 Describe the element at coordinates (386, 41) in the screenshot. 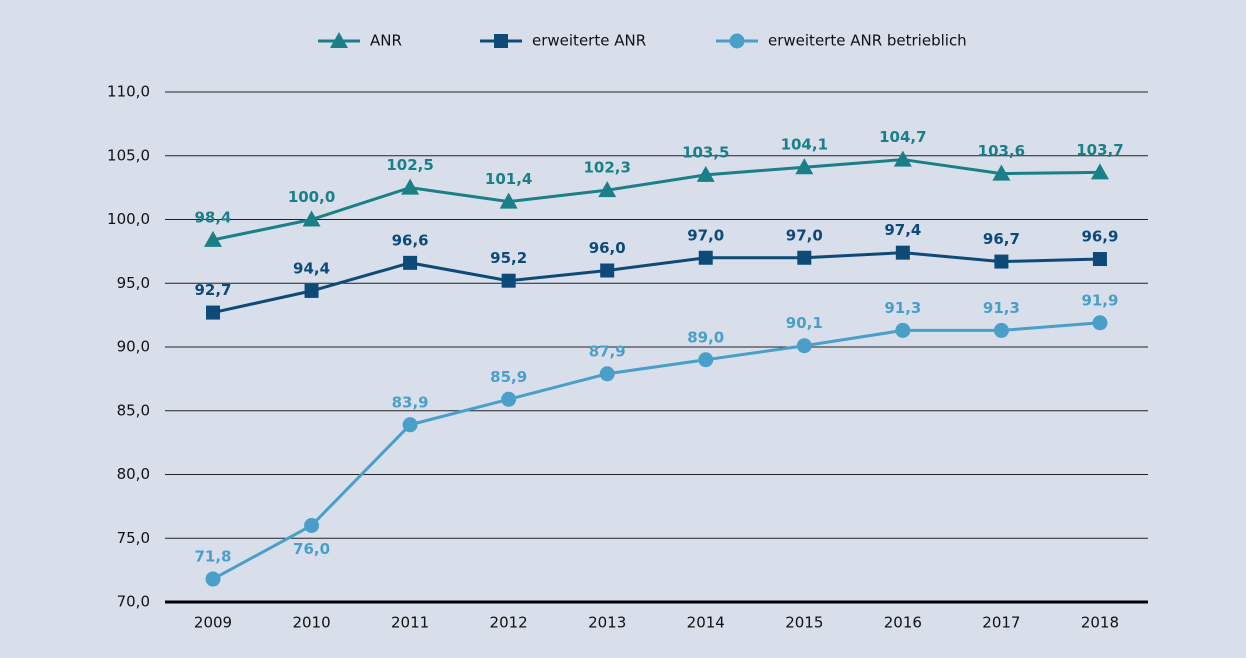

I see `legend-label: ANR` at that location.